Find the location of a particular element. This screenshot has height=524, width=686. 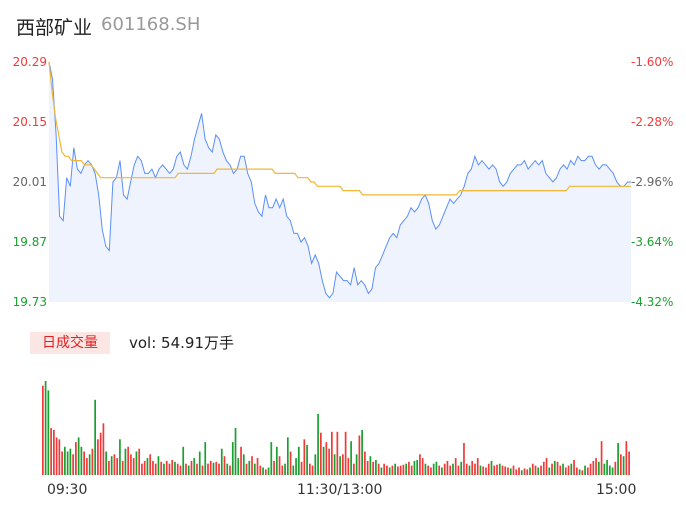

y-left-tick-3: 19.87 is located at coordinates (29, 242).